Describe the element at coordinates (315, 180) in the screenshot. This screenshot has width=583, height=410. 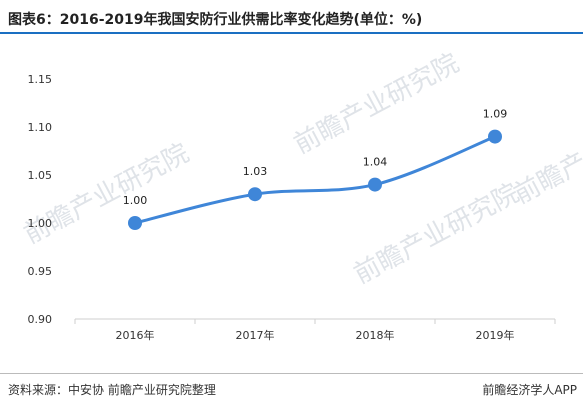
I see `series-line` at that location.